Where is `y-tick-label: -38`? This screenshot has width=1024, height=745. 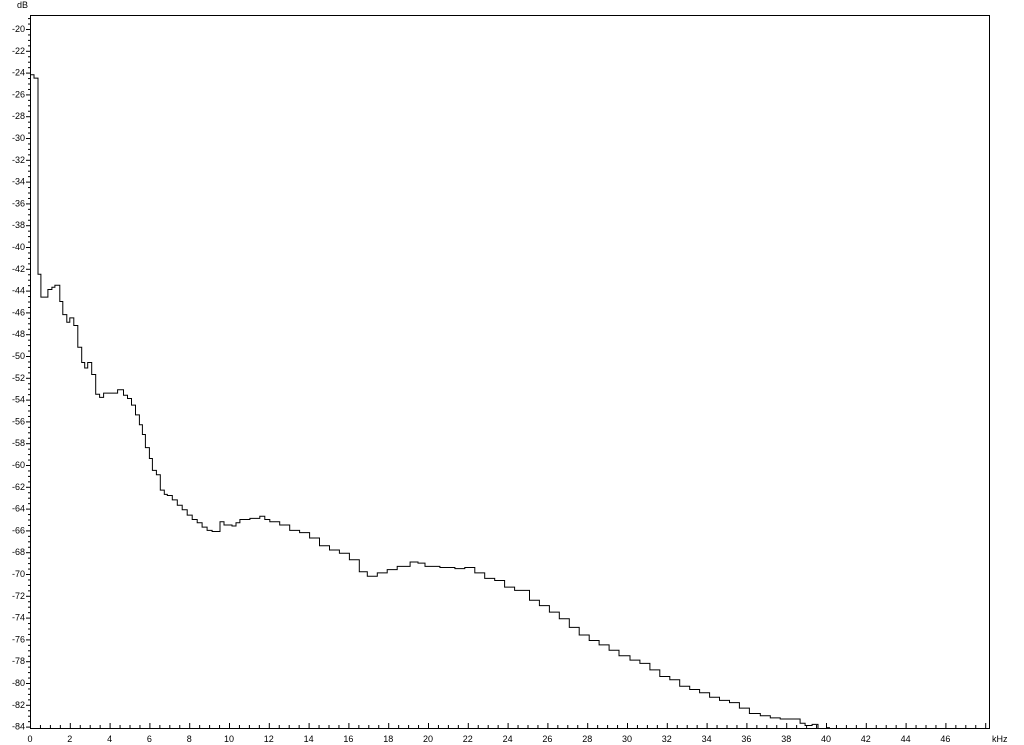 y-tick-label: -38 is located at coordinates (18, 225).